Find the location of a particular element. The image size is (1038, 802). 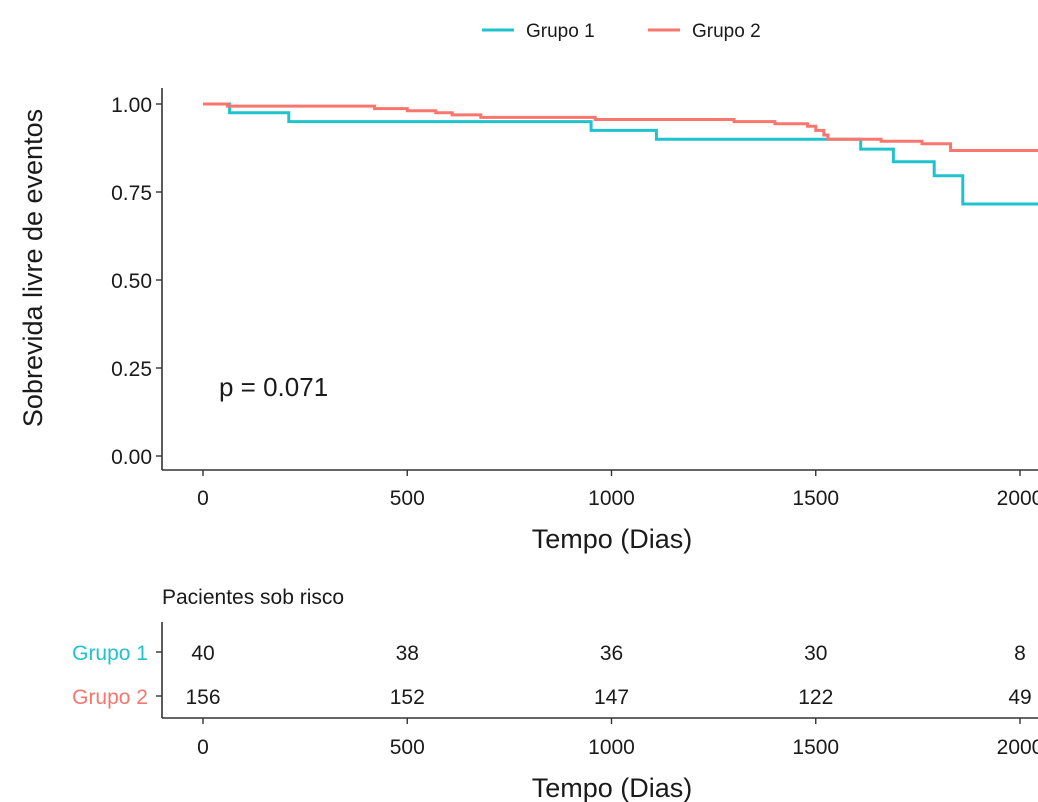

x-tick-label: 500 is located at coordinates (407, 498).